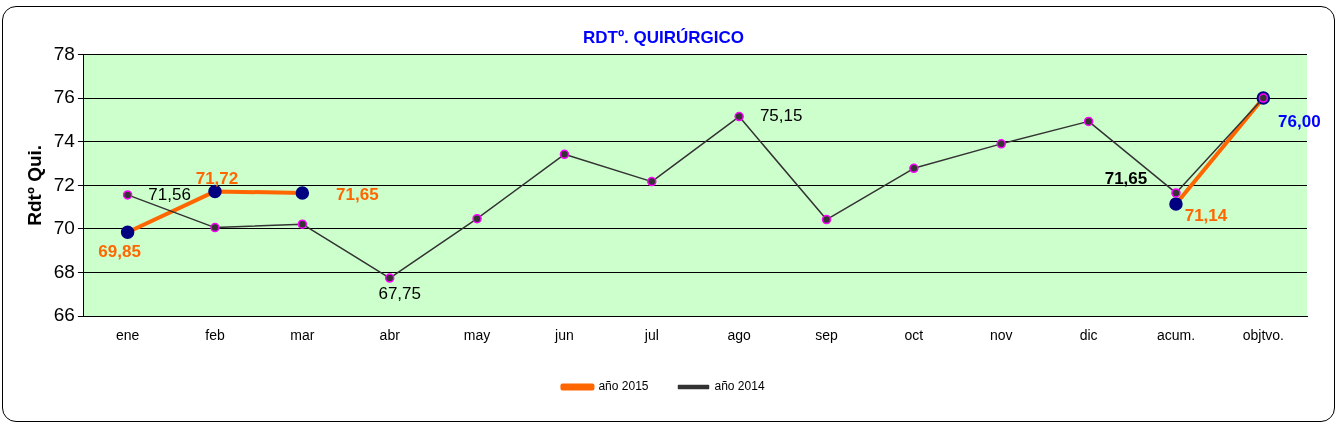  Describe the element at coordinates (390, 335) in the screenshot. I see `x-tick-label: abr` at that location.